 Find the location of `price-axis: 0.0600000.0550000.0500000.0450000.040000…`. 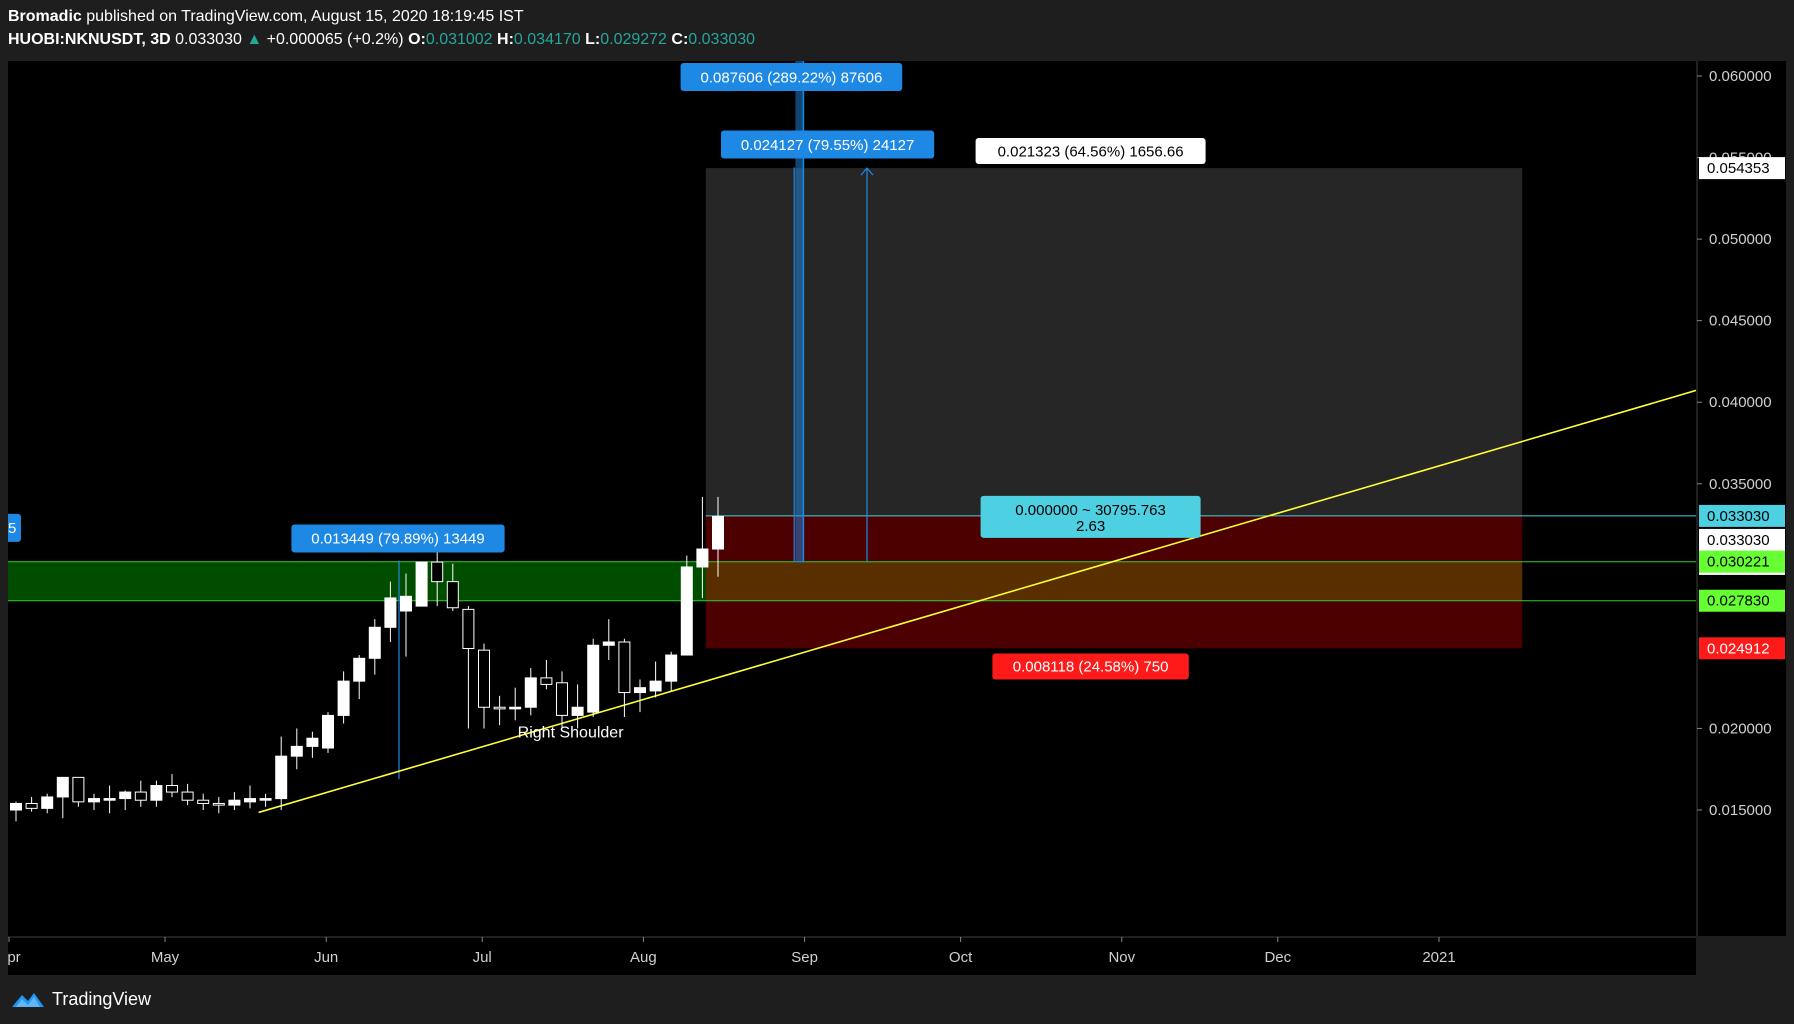

price-axis: 0.0600000.0550000.0500000.0450000.040000… is located at coordinates (1741, 498).